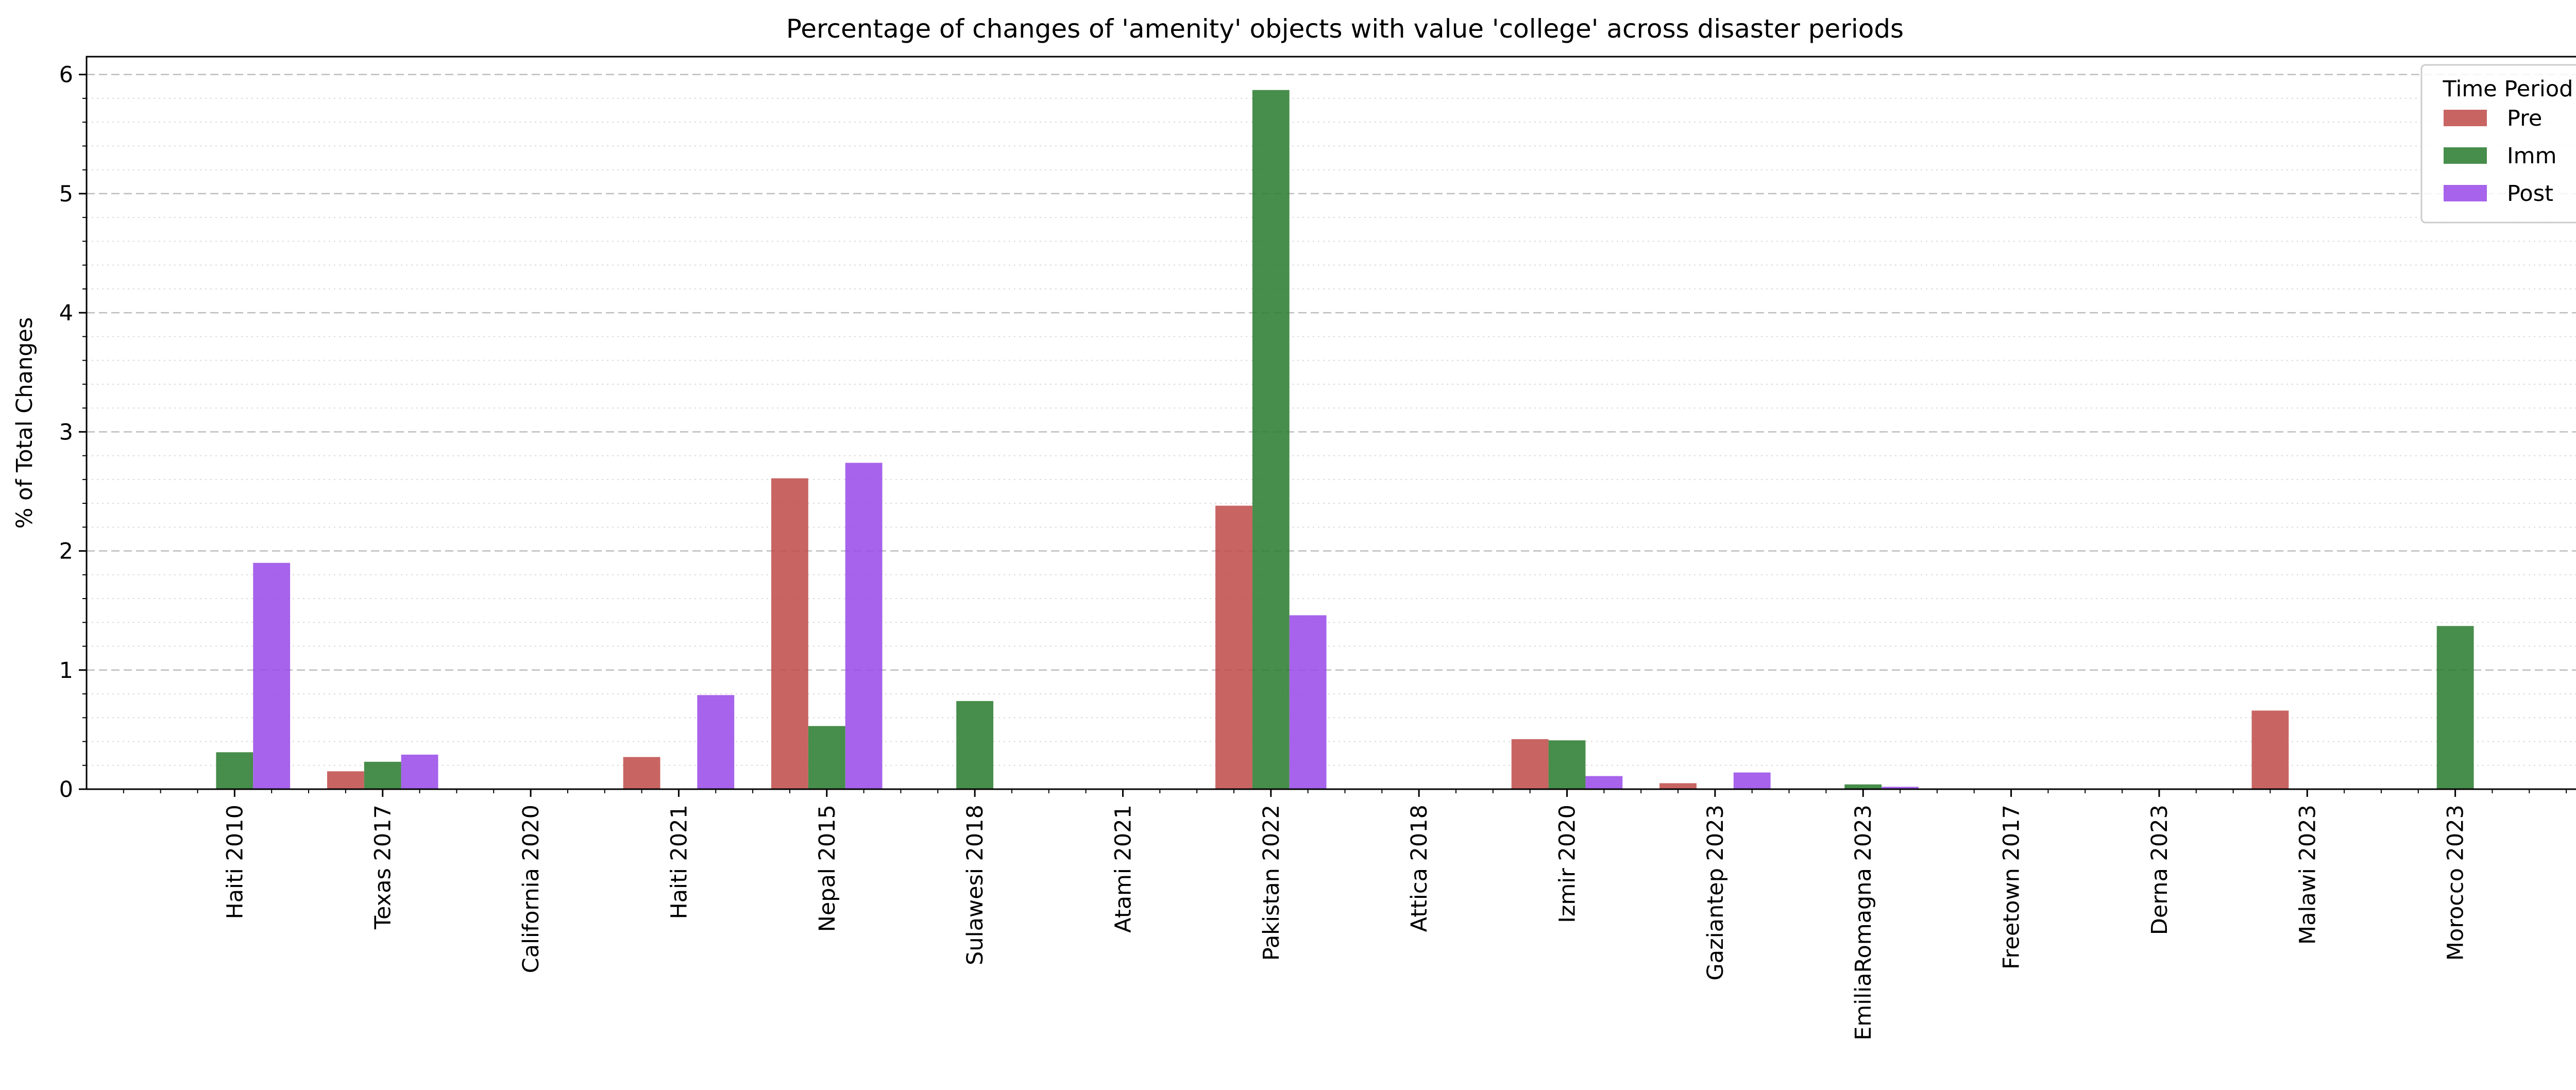  I want to click on x-tick-label: Nepal 2015, so click(827, 868).